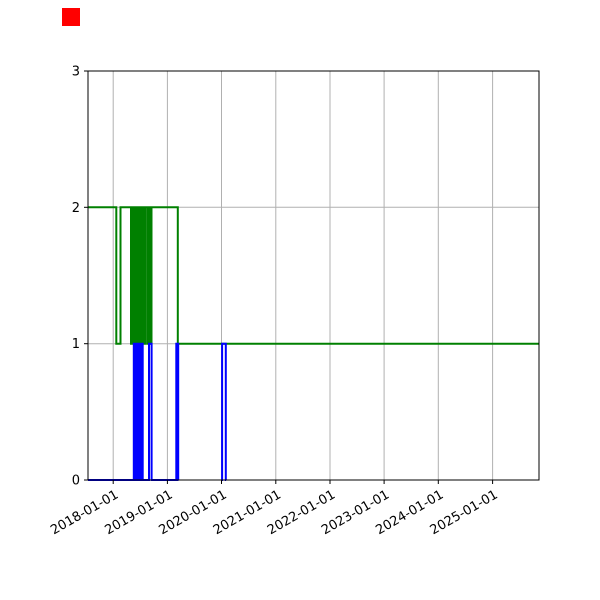 This screenshot has width=600, height=600. What do you see at coordinates (76, 72) in the screenshot?
I see `y-tick-label: 3` at bounding box center [76, 72].